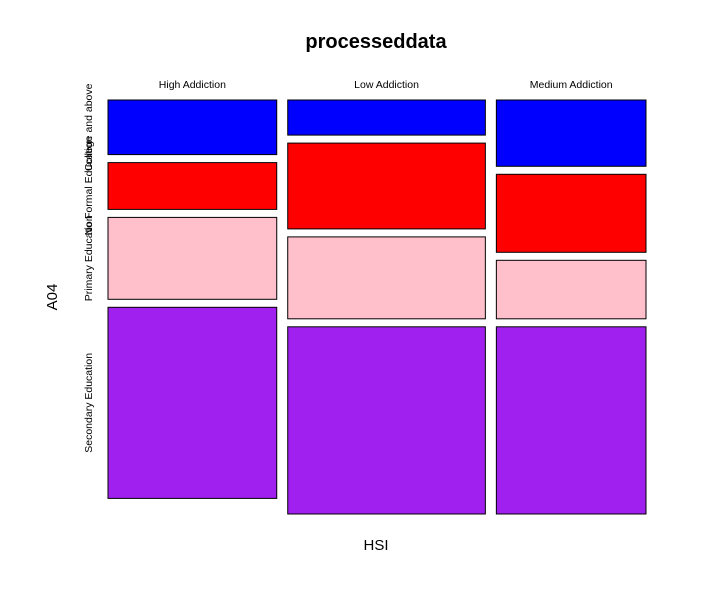  What do you see at coordinates (192, 186) in the screenshot?
I see `mosaic-cell-high-addiction-no-formal-education` at bounding box center [192, 186].